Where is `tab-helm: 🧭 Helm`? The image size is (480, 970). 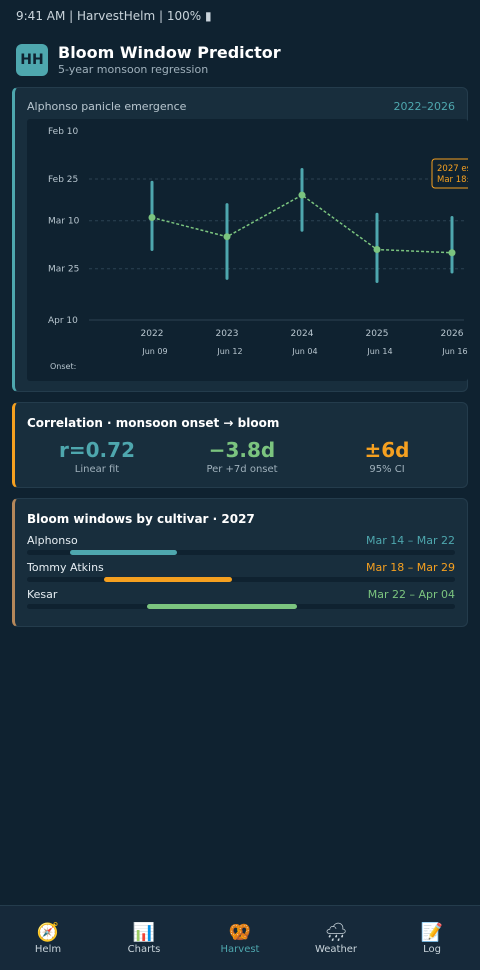
tab-helm: 🧭 Helm is located at coordinates (48, 938).